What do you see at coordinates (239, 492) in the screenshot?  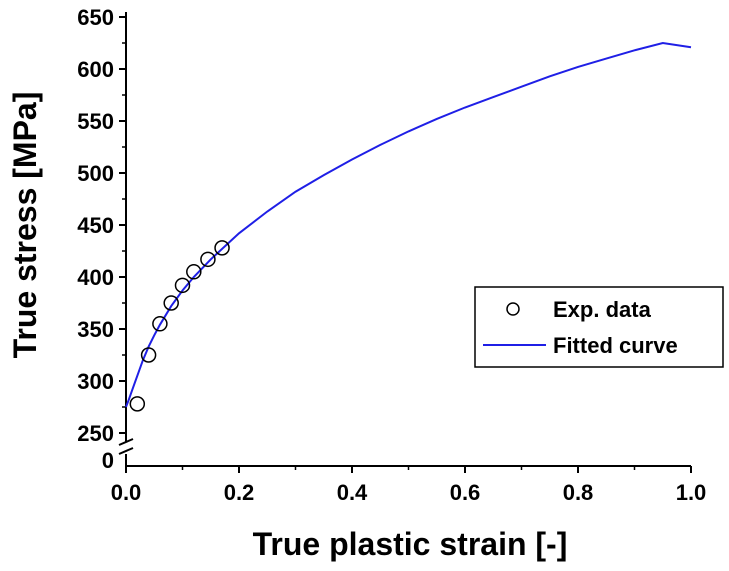 I see `x-tick-label: 0.2` at bounding box center [239, 492].